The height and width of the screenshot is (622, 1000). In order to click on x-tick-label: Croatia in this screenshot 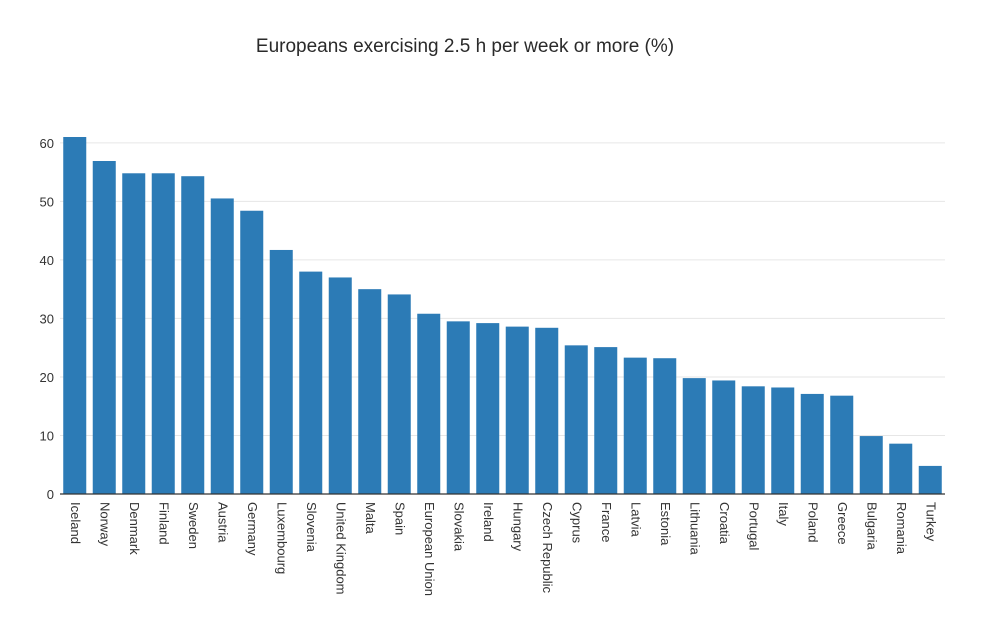, I will do `click(724, 523)`.